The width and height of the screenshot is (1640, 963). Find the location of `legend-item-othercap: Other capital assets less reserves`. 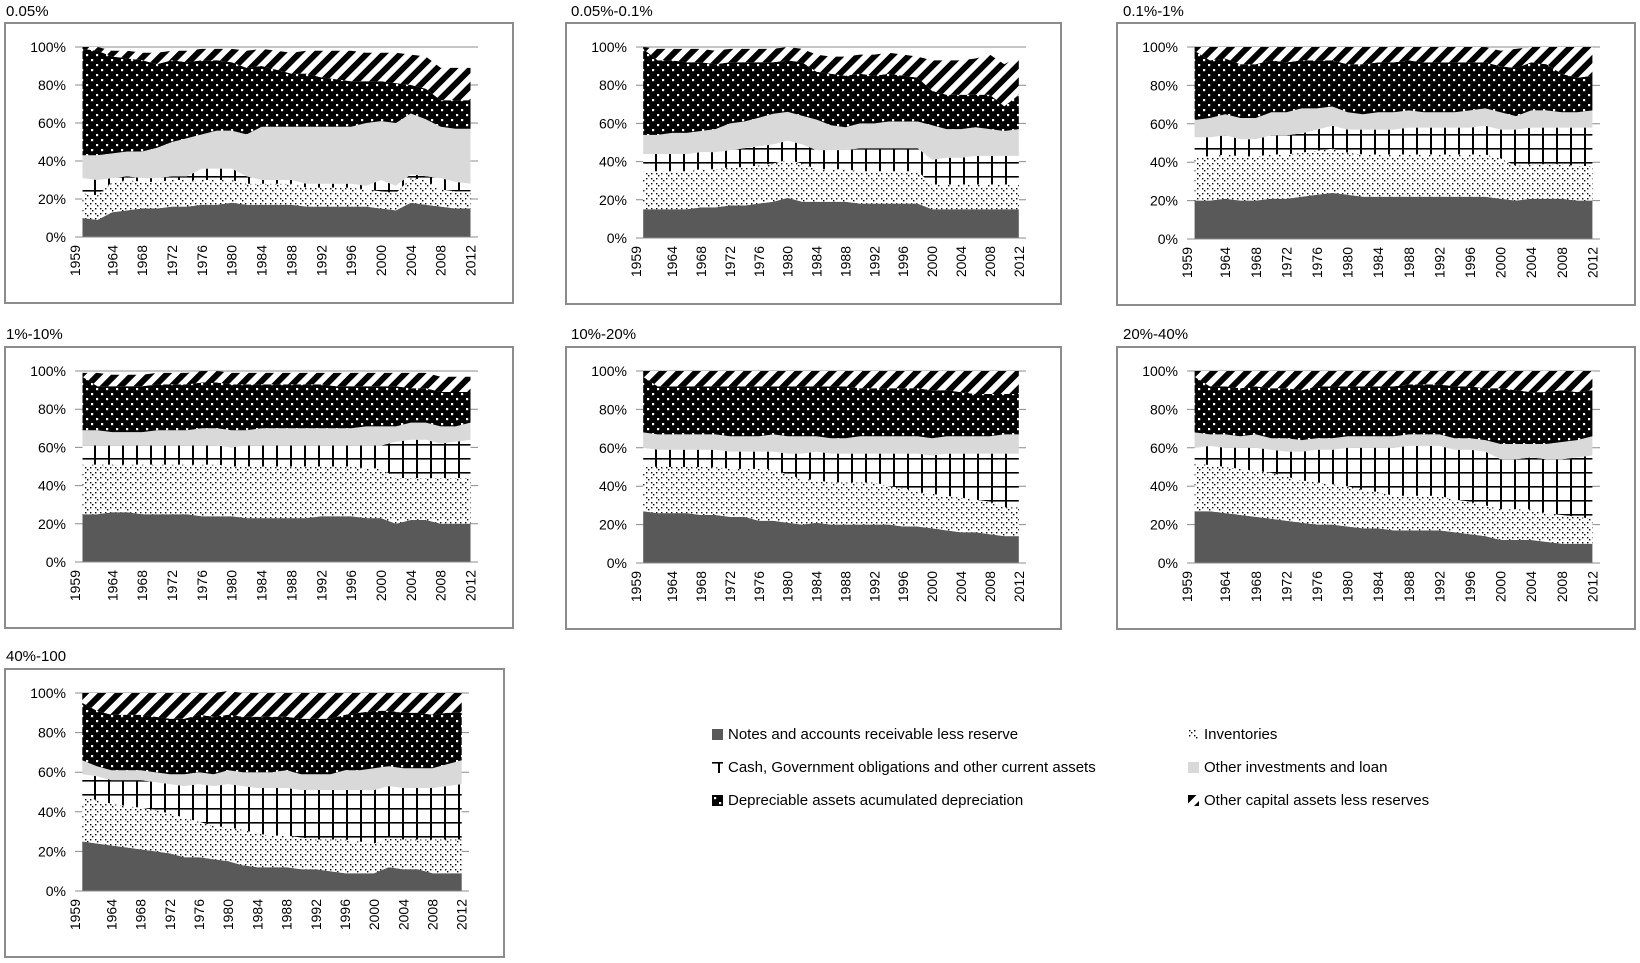

legend-item-othercap: Other capital assets less reserves is located at coordinates (1308, 800).